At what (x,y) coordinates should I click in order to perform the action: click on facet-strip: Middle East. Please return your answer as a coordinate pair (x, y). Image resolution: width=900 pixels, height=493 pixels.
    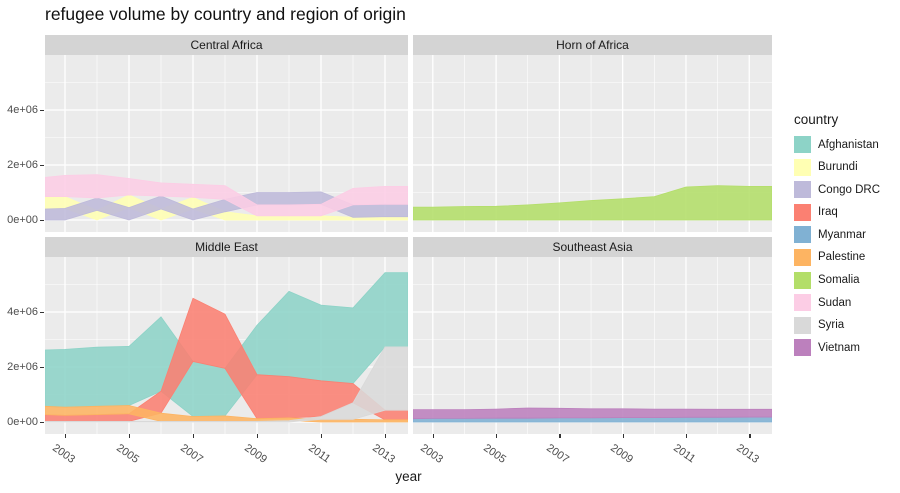
    Looking at the image, I should click on (226, 247).